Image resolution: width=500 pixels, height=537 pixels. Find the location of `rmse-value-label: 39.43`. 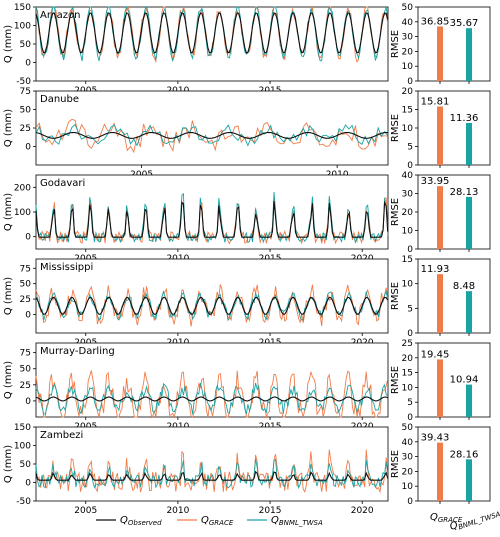

rmse-value-label: 39.43 is located at coordinates (435, 438).